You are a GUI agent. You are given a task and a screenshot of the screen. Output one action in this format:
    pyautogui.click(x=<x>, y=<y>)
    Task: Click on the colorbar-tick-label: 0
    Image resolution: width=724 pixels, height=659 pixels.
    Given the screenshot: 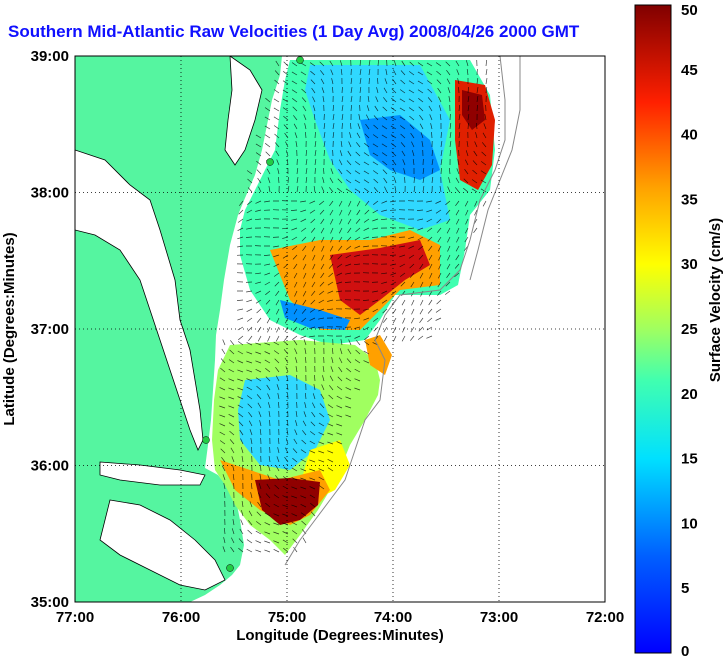 What is the action you would take?
    pyautogui.click(x=685, y=651)
    